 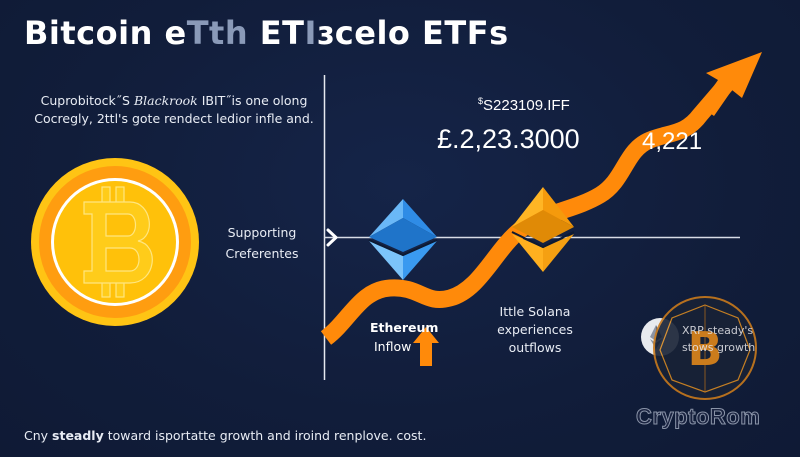 What do you see at coordinates (403, 239) in the screenshot?
I see `ethereum-diamond-icon` at bounding box center [403, 239].